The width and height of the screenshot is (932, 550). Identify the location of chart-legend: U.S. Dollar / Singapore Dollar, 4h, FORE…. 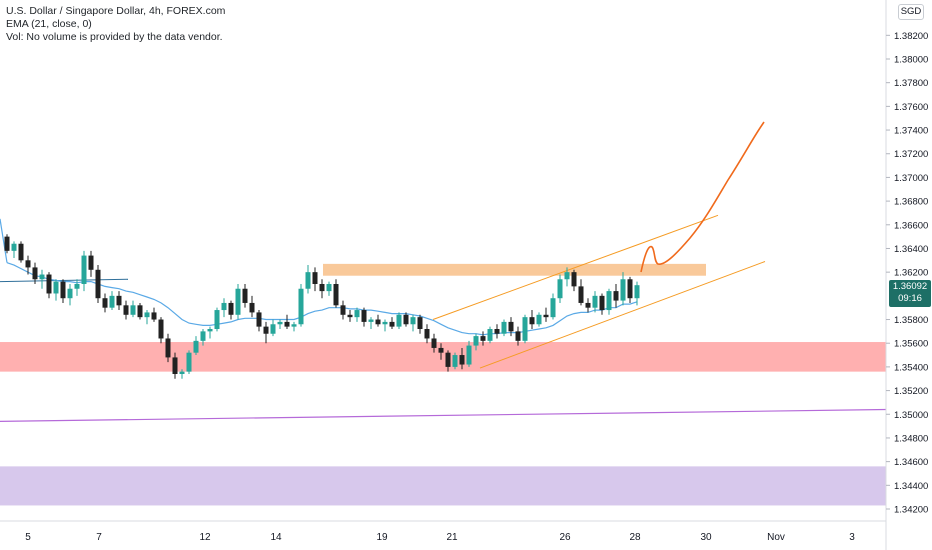
(115, 24).